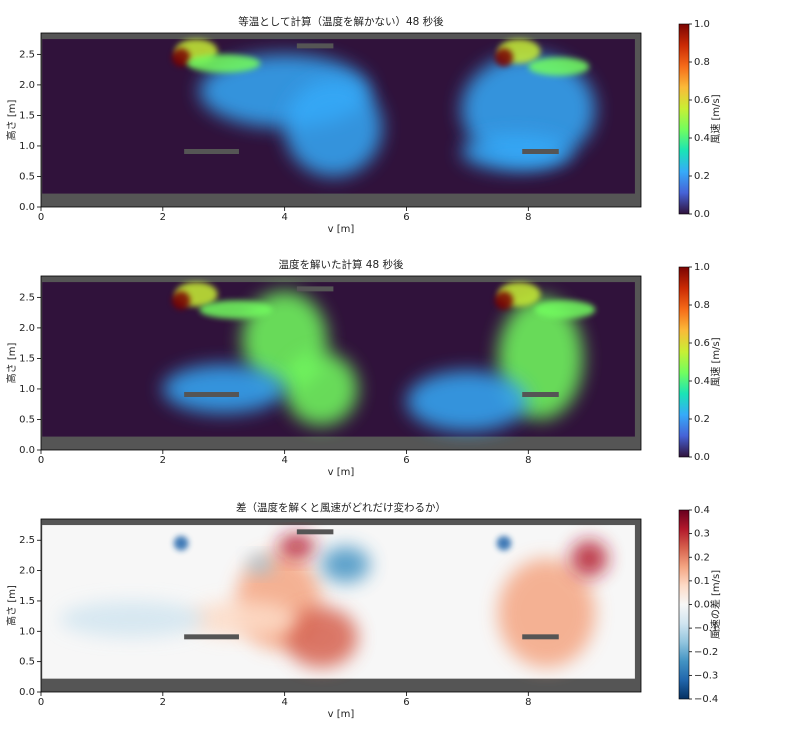 This screenshot has width=800, height=742. What do you see at coordinates (341, 21) in the screenshot?
I see `chart-title: 等温として計算（温度を解かない）48 秒後` at bounding box center [341, 21].